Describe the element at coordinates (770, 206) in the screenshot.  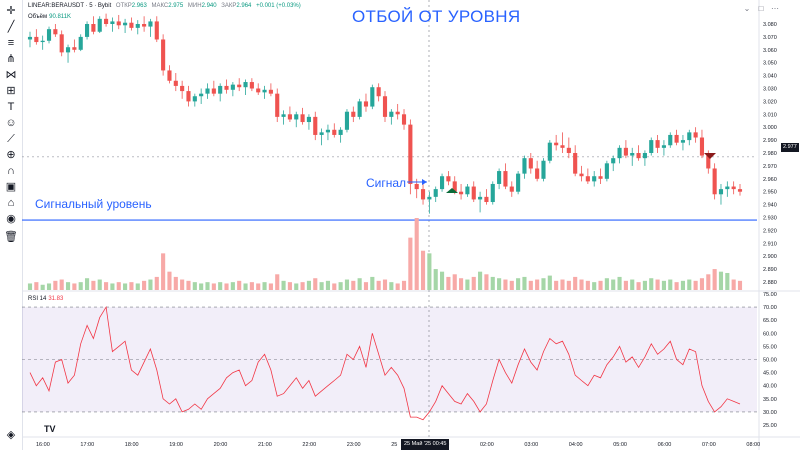
I see `price-tick-label: 2.940` at that location.